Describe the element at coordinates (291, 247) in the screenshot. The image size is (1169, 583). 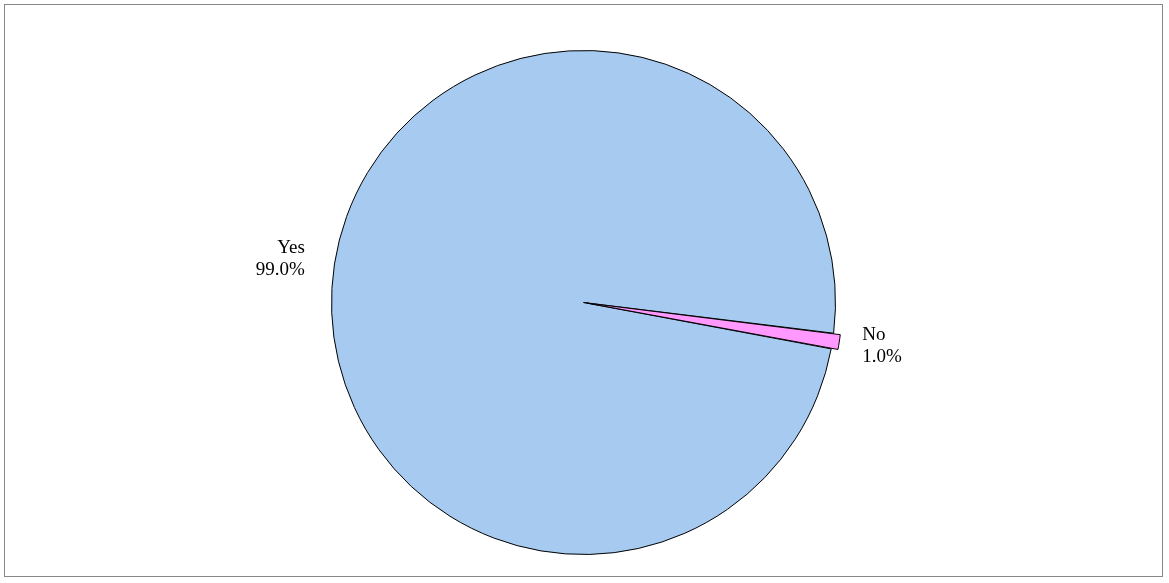
I see `slice-label: Yes` at that location.